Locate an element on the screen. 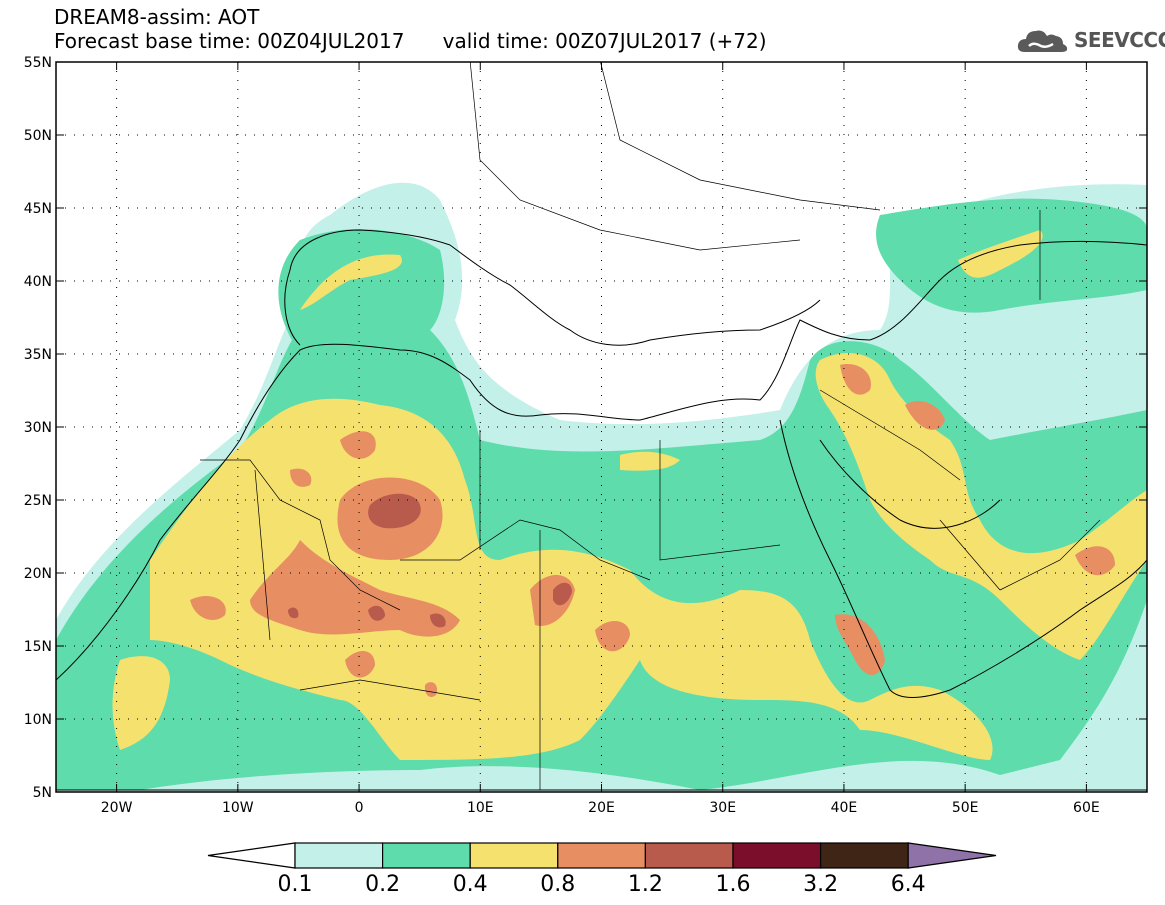 The width and height of the screenshot is (1165, 905). lat-tick-label: 55N is located at coordinates (38, 63).